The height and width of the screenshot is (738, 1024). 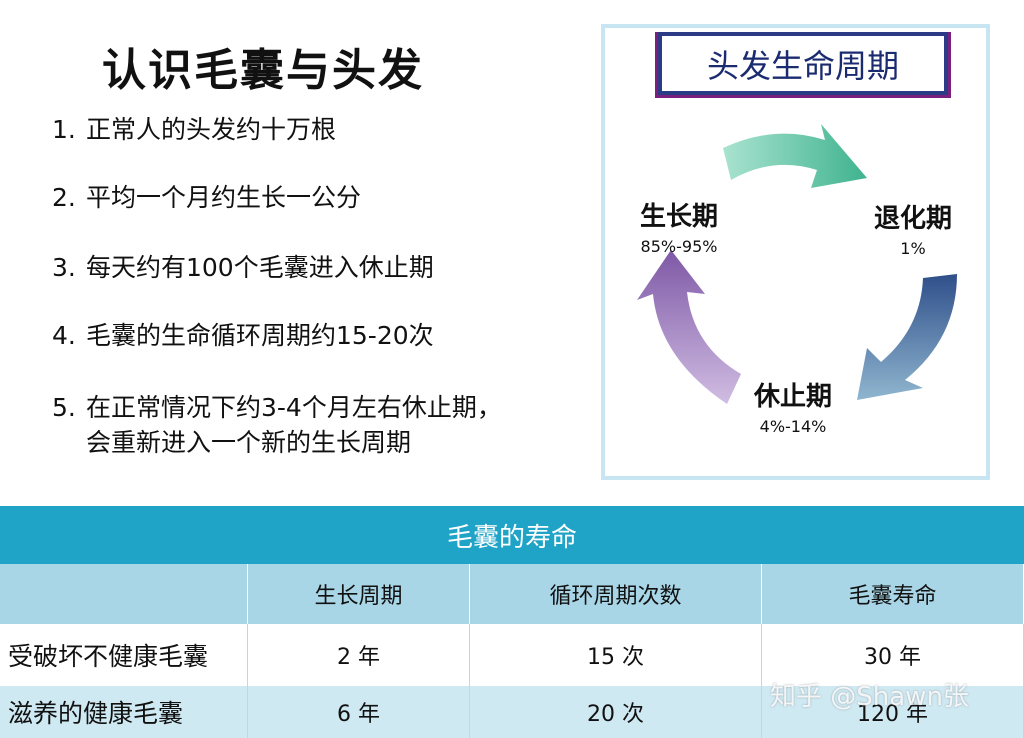 What do you see at coordinates (616, 712) in the screenshot?
I see `table-cell: 20 次` at bounding box center [616, 712].